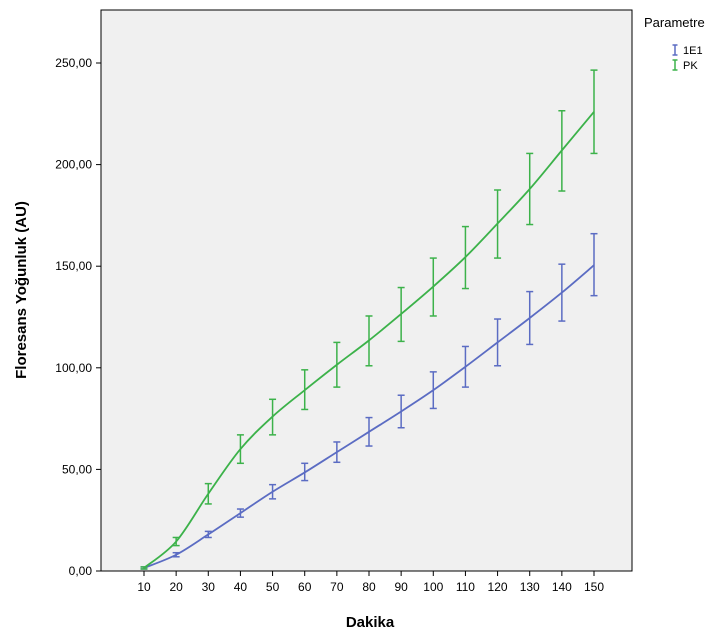  I want to click on legend: Parametre 1E1 PK, so click(674, 43).